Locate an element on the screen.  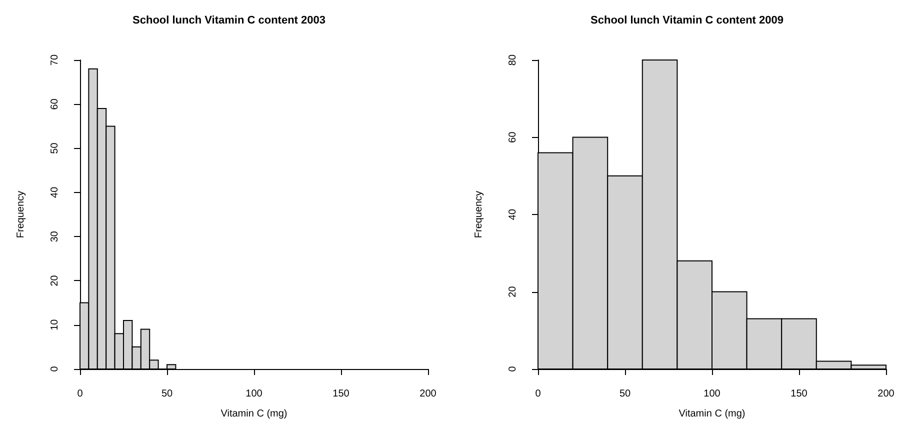
y-tick-label: 30 is located at coordinates (55, 236).